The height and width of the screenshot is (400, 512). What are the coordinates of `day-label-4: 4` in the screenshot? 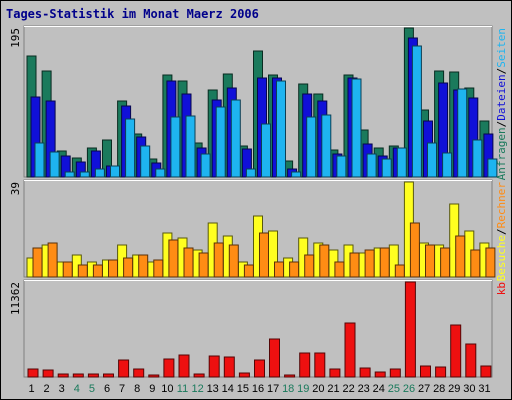 It's located at (77, 389).